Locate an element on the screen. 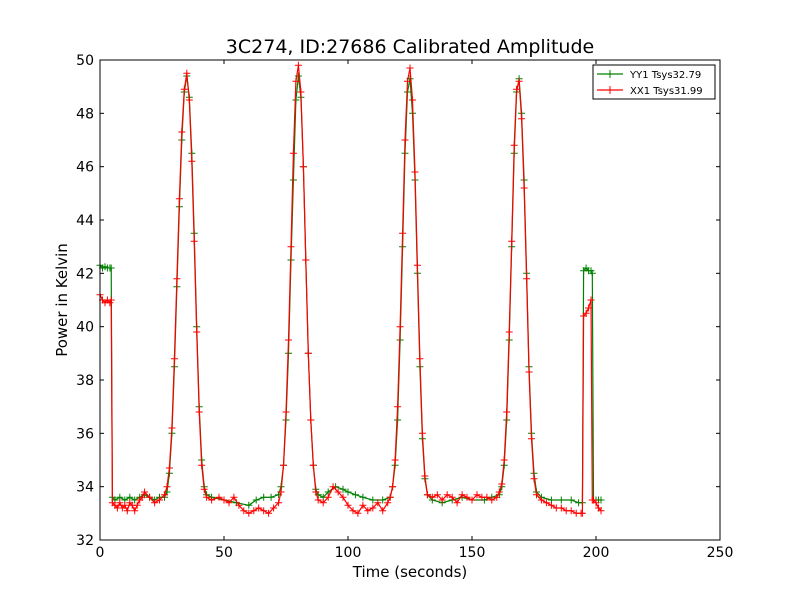 The image size is (800, 600). legend-items: YY1 Tsys32.79 XX1 Tsys31.99 is located at coordinates (650, 83).